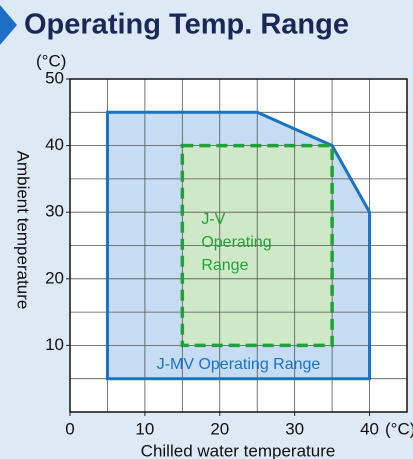 Image resolution: width=413 pixels, height=459 pixels. What do you see at coordinates (144, 428) in the screenshot?
I see `x-tick-label: 10` at bounding box center [144, 428].